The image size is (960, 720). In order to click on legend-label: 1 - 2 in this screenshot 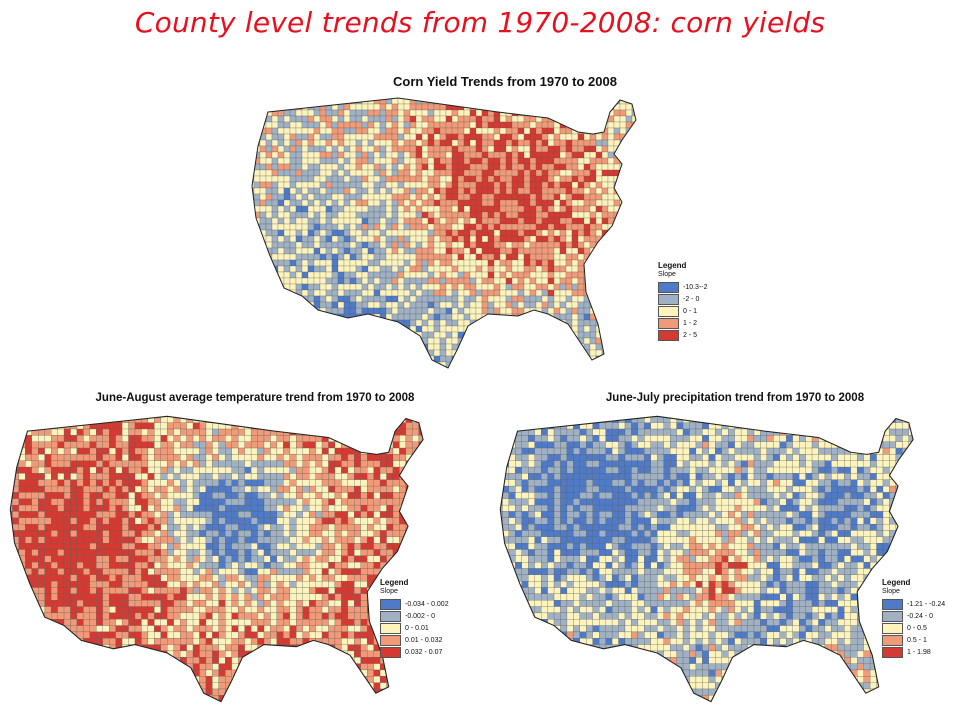, I will do `click(690, 323)`.